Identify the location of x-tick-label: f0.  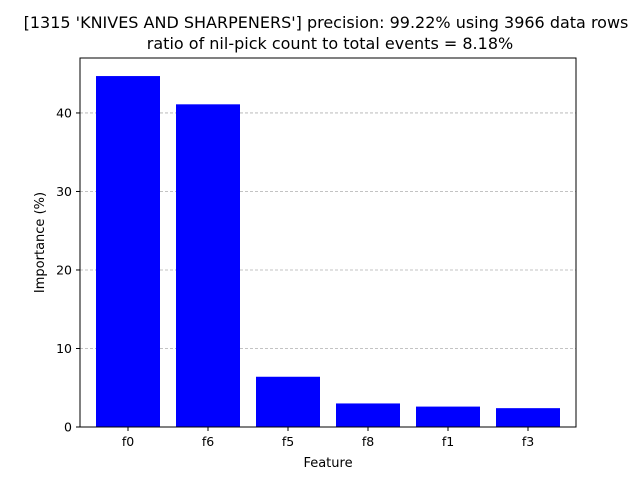
(128, 441).